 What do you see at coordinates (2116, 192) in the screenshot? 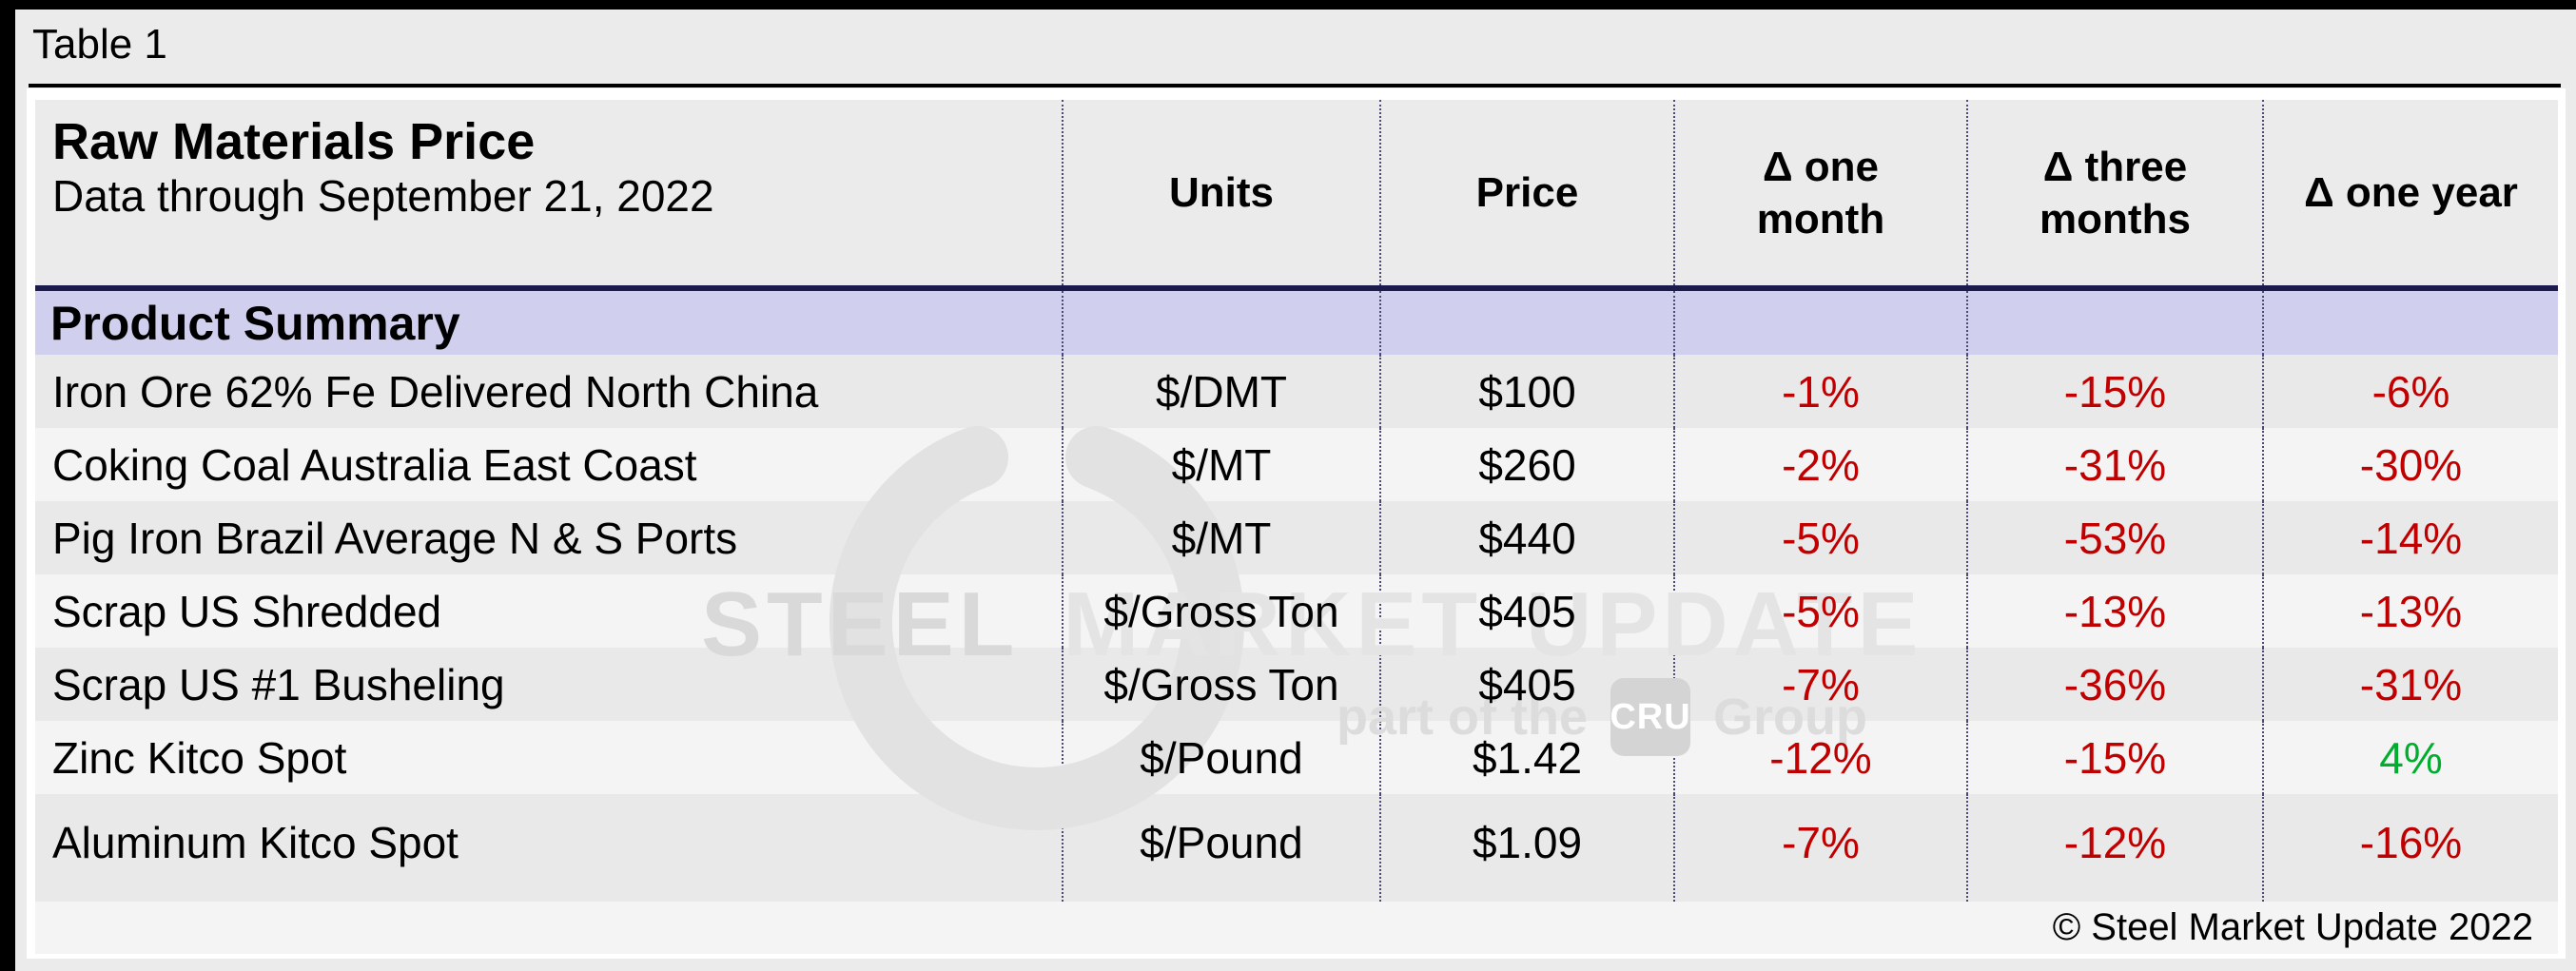
I see `column-header-delta-three-months: Δ three months` at bounding box center [2116, 192].